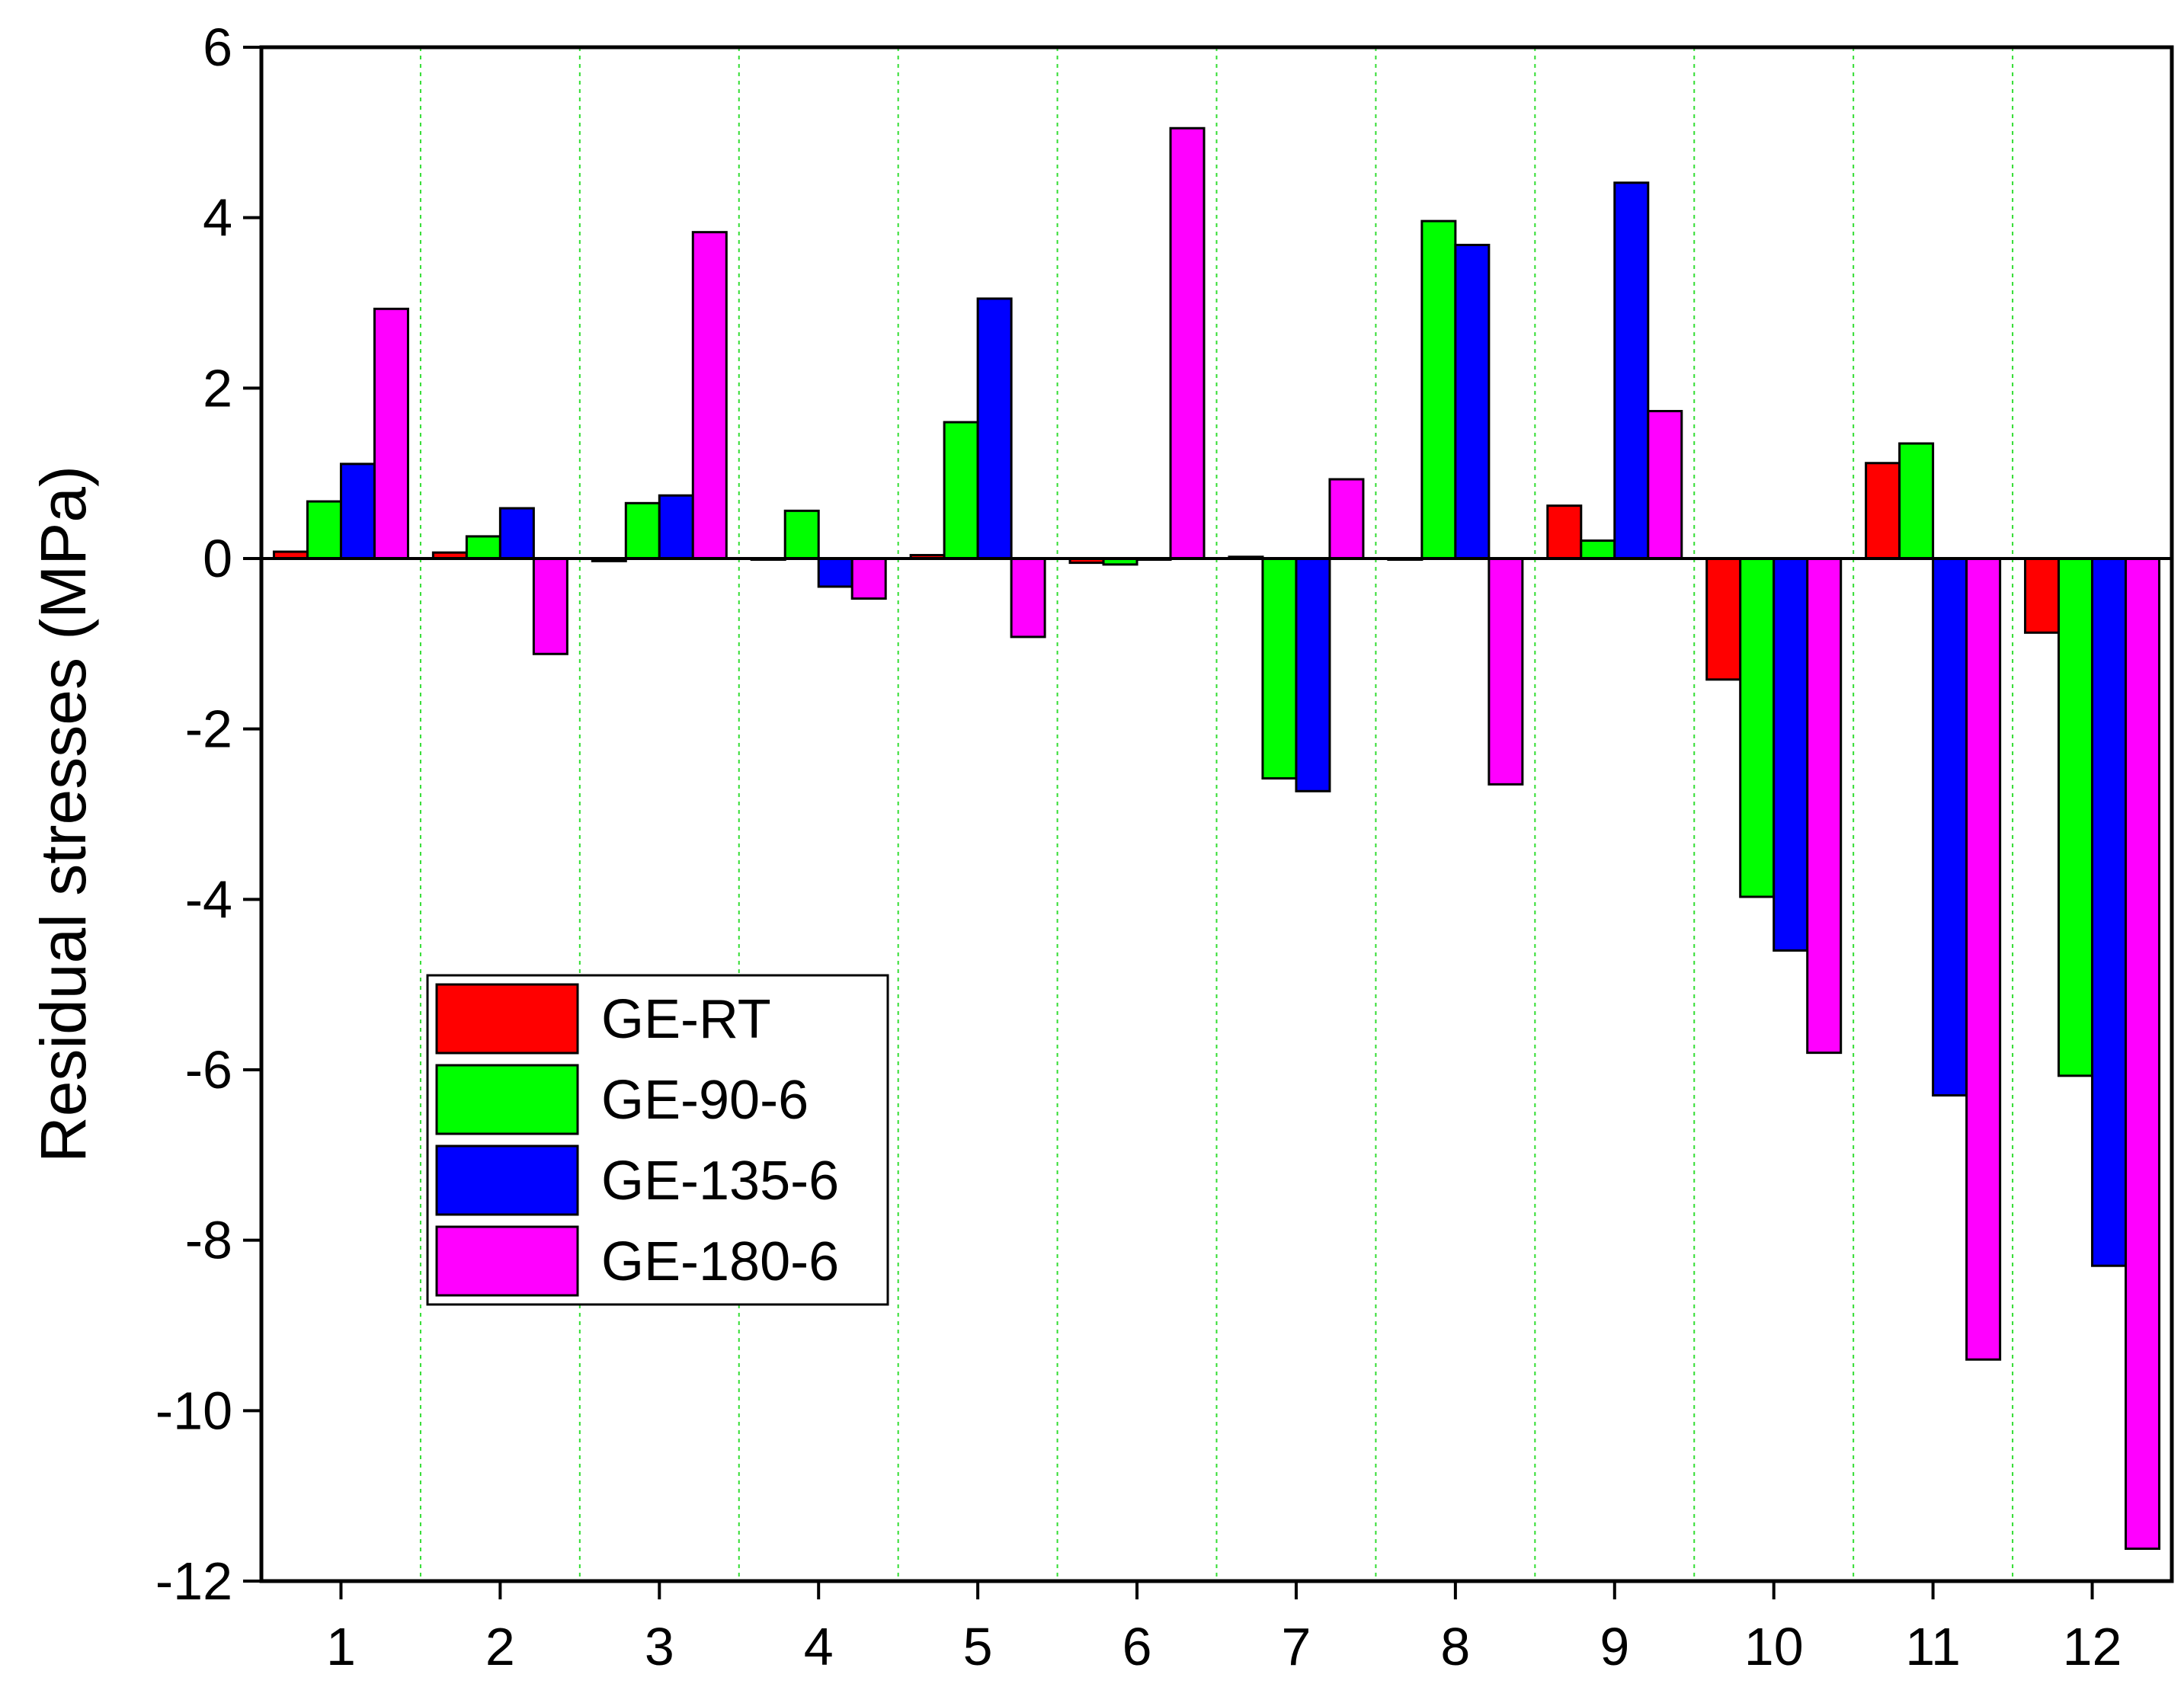  Describe the element at coordinates (1933, 1646) in the screenshot. I see `x-tick-label-11: 11` at that location.